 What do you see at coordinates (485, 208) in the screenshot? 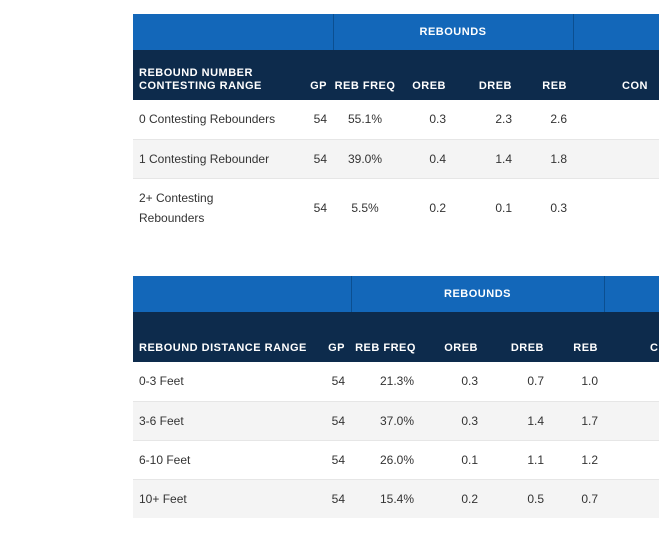
I see `cell-dreb: 0.1` at bounding box center [485, 208].